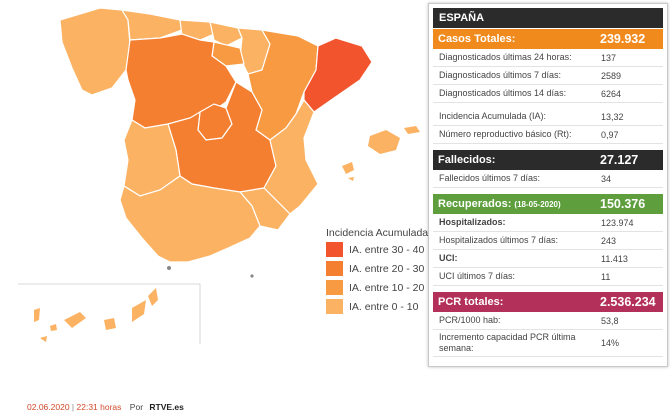 This screenshot has height=413, width=670. Describe the element at coordinates (384, 306) in the screenshot. I see `legend-label: IA. entre 0 - 10` at that location.